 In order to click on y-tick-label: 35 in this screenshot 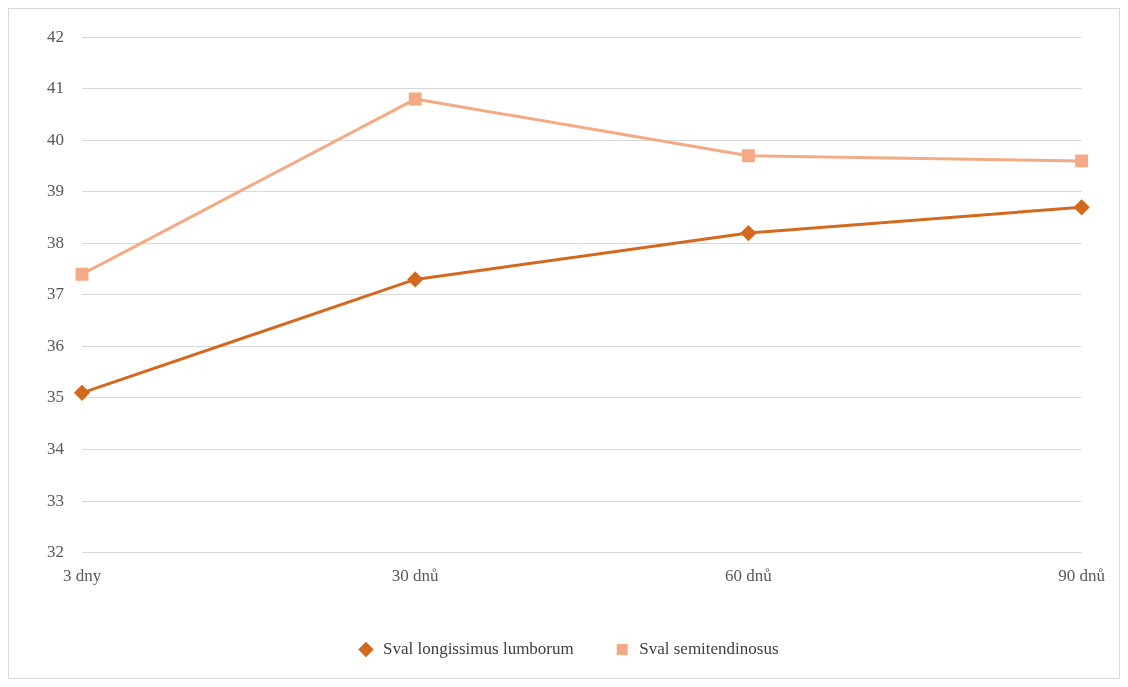, I will do `click(55, 397)`.